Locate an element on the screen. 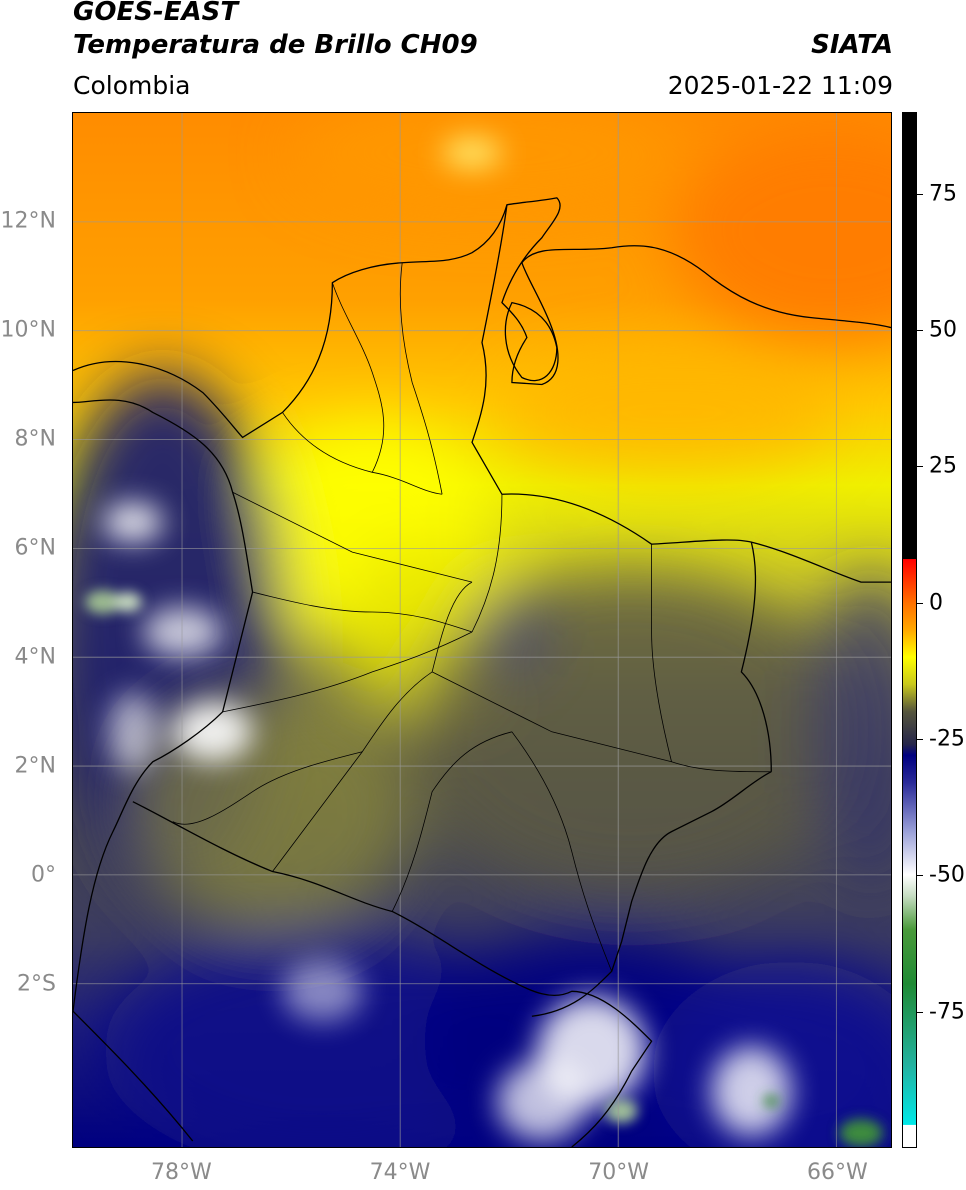 The width and height of the screenshot is (966, 1190). lon-tick-label: 66°W is located at coordinates (837, 1172).